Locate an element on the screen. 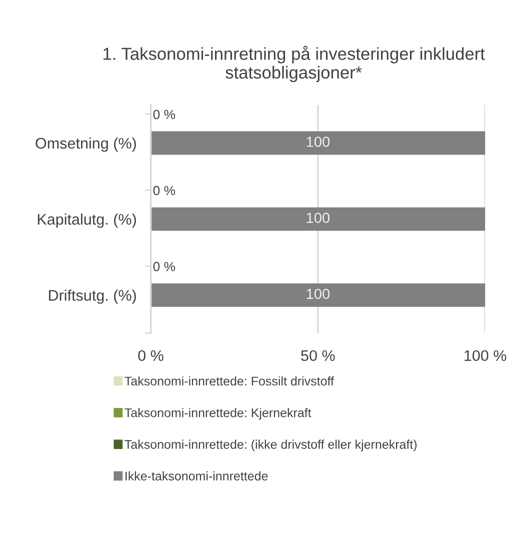 This screenshot has width=529, height=533. legend-label: Taksonomi-innrettede: (ikke drivstoff eller kjernekraft) is located at coordinates (270, 446).